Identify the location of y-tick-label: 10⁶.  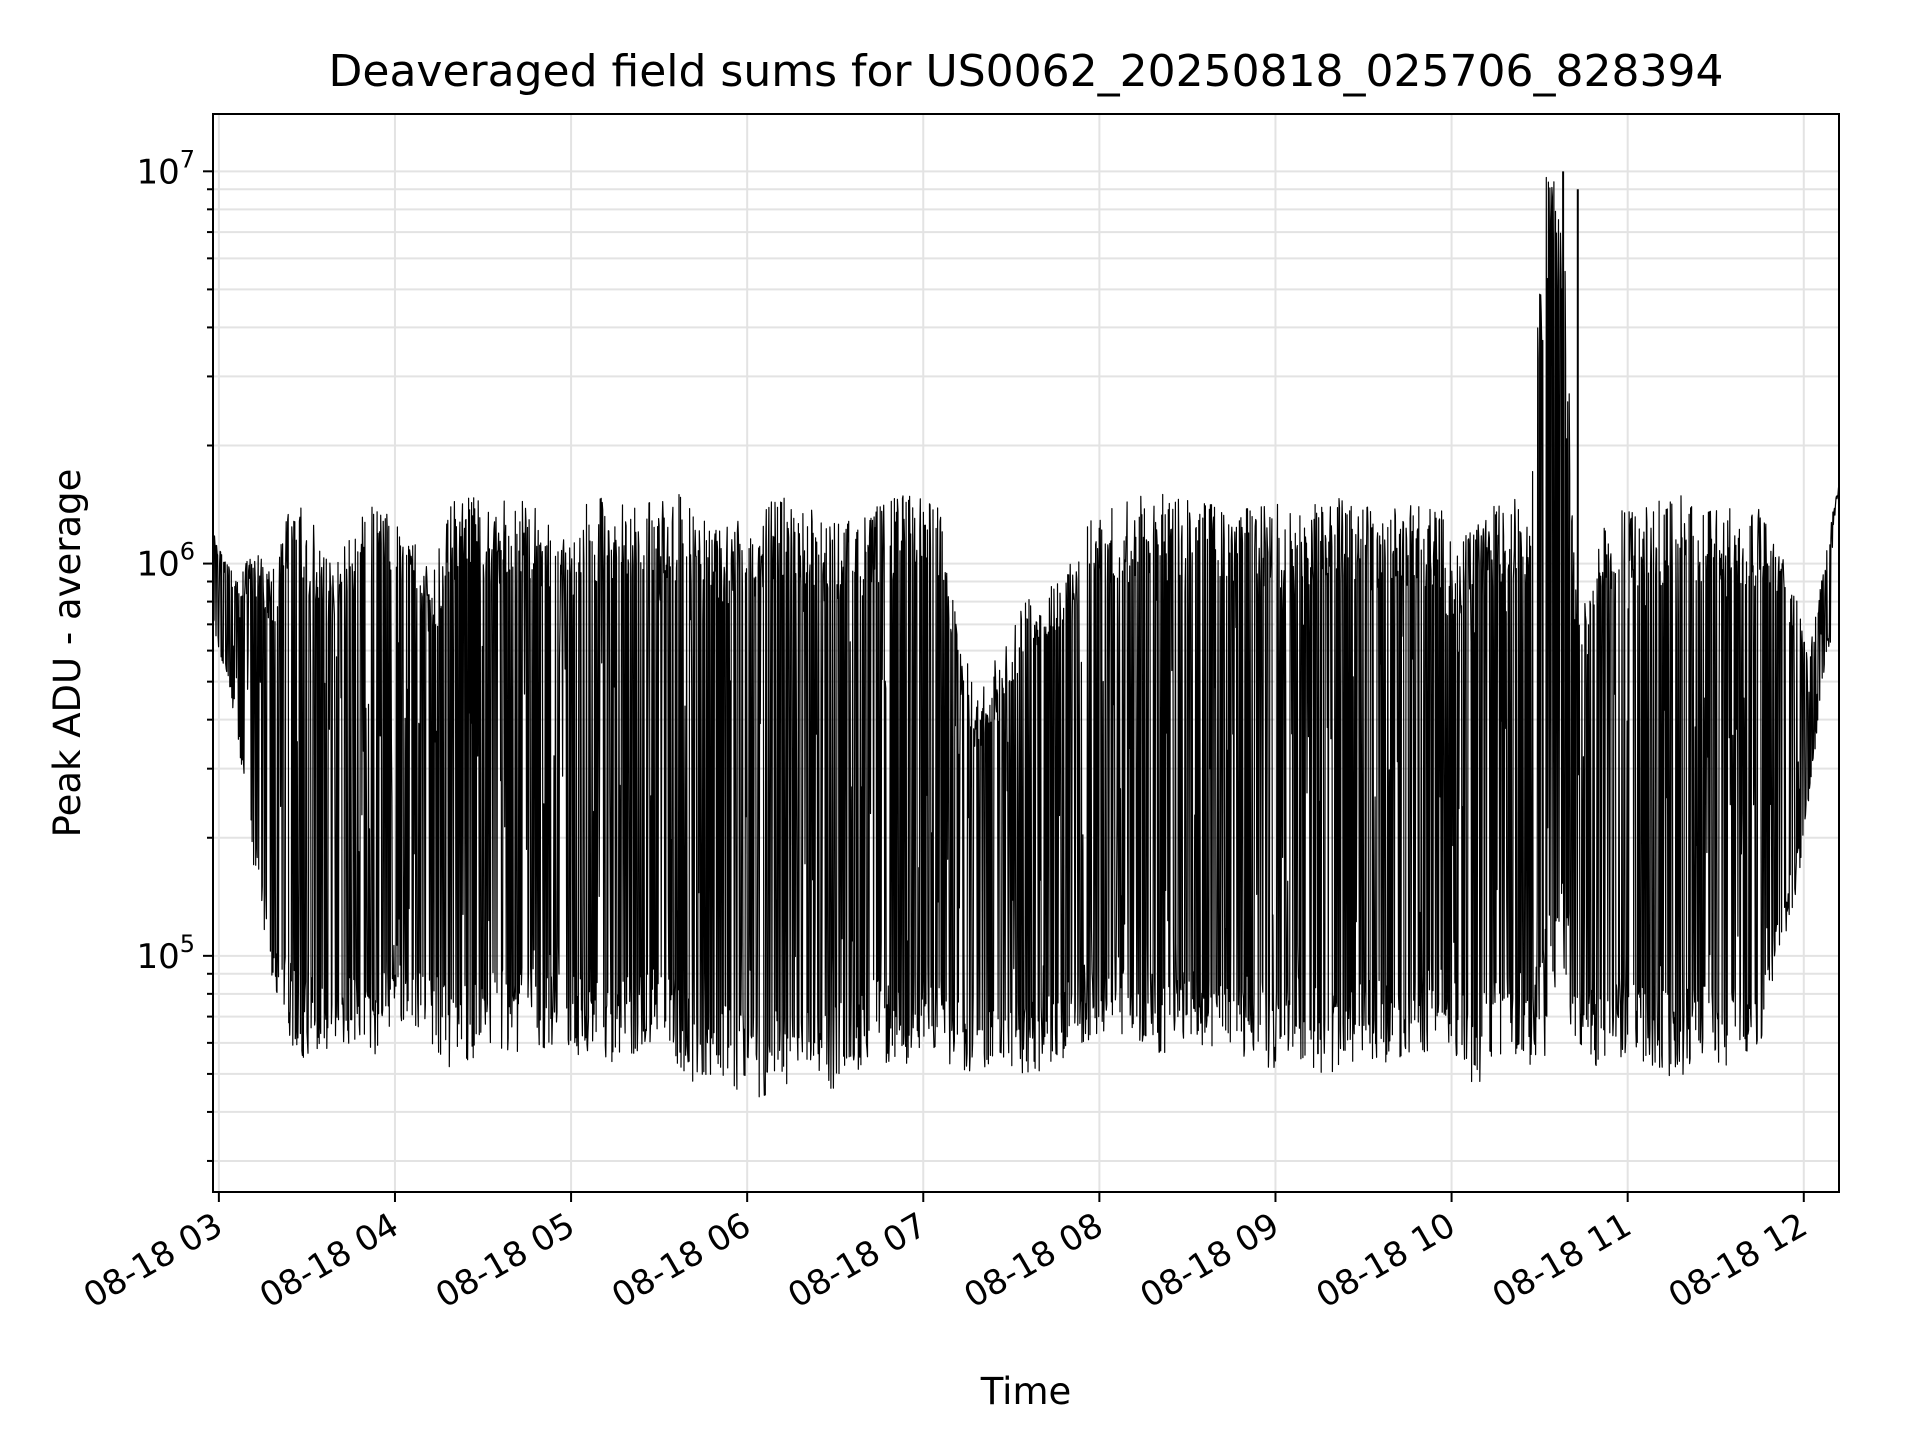
(165, 561).